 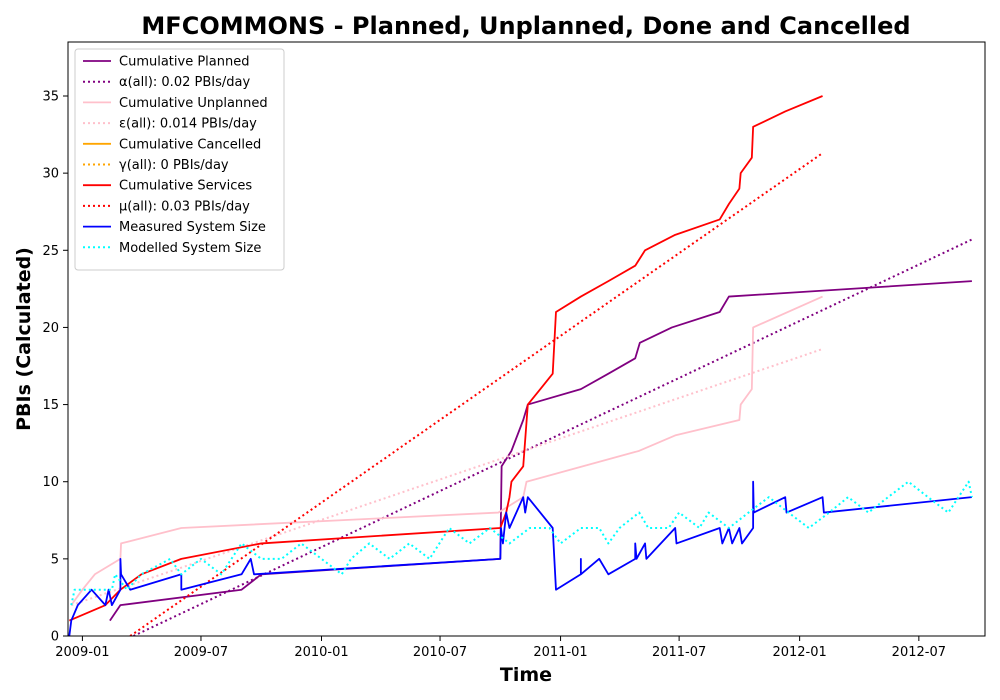 What do you see at coordinates (55, 637) in the screenshot?
I see `y-tick-label: 0` at bounding box center [55, 637].